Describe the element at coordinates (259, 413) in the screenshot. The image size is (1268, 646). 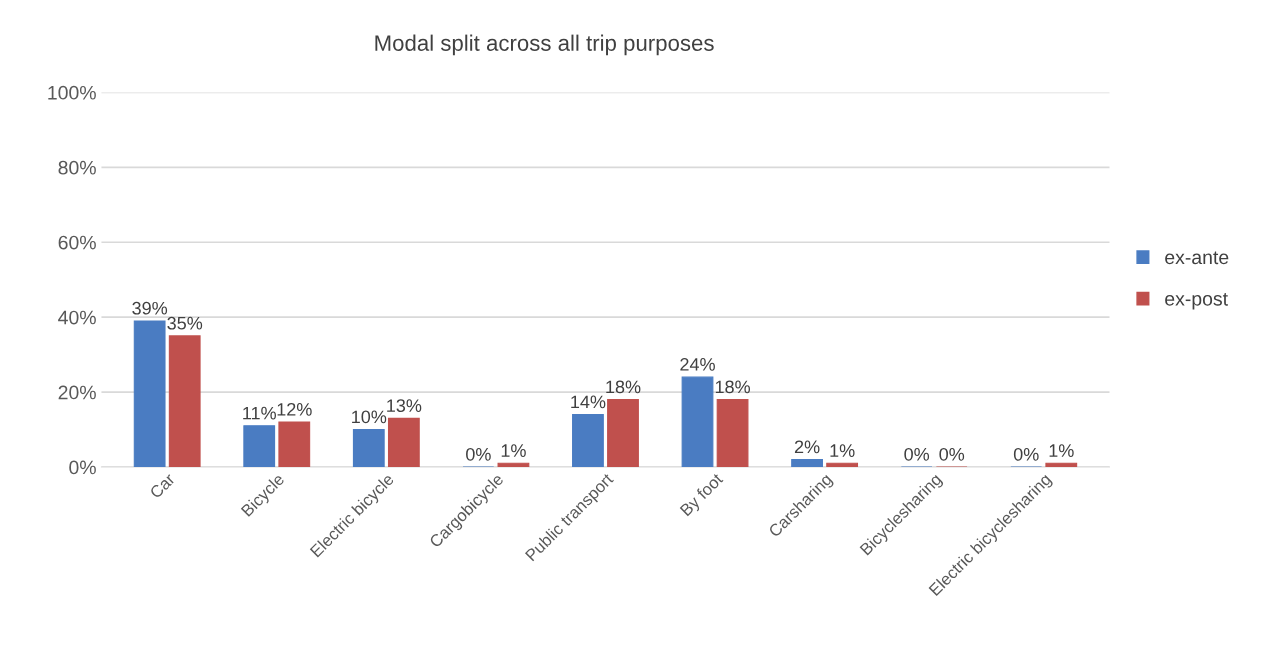
I see `data-label: 11%` at that location.